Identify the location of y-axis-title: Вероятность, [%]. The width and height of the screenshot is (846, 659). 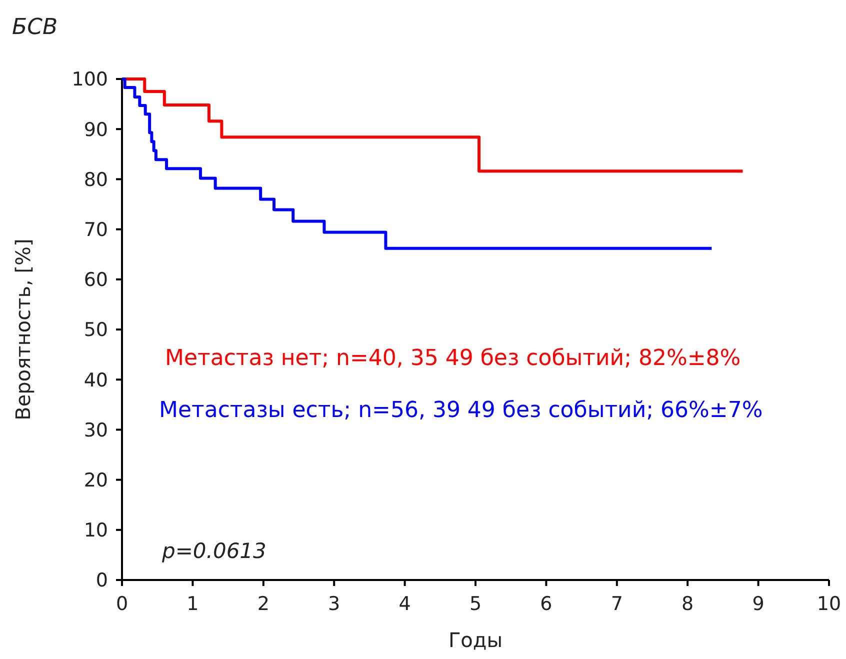
(23, 329).